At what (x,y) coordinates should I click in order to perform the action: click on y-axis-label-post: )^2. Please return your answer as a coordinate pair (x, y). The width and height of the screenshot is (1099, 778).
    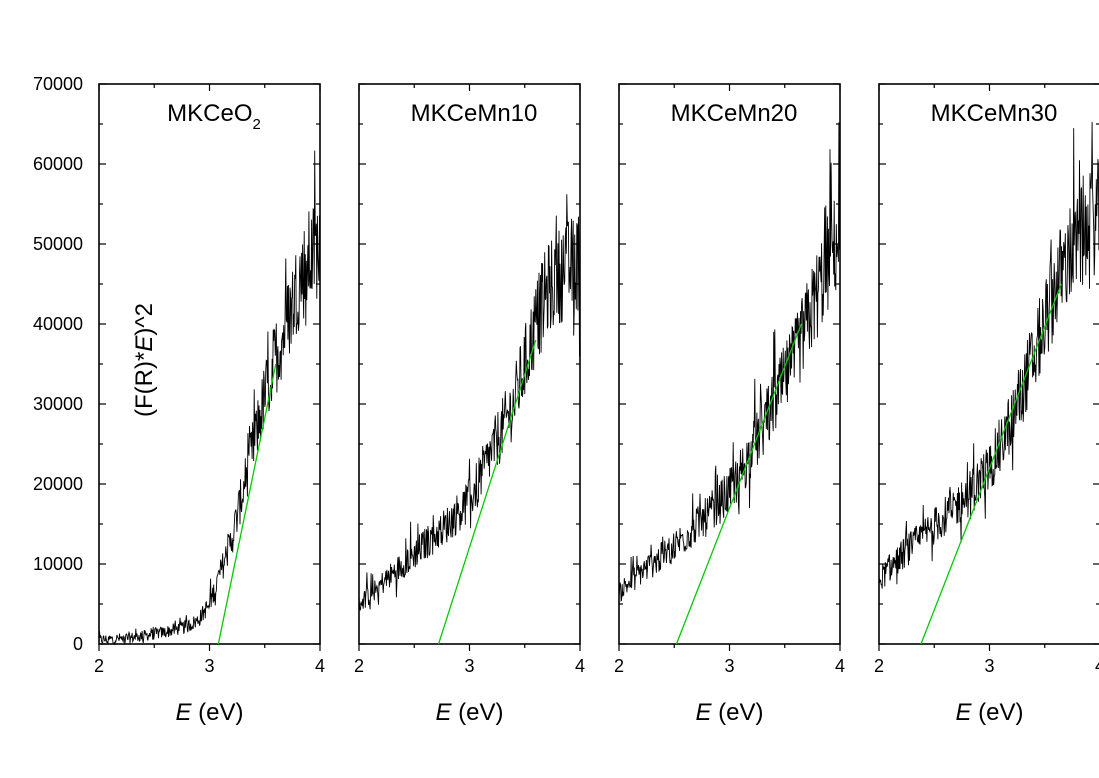
    Looking at the image, I should click on (144, 319).